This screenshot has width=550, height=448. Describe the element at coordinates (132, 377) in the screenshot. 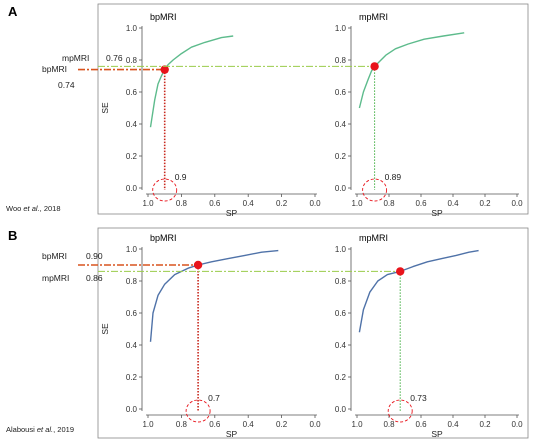

I see `chart-b-bpmri-y-tick-label: 0.2` at that location.